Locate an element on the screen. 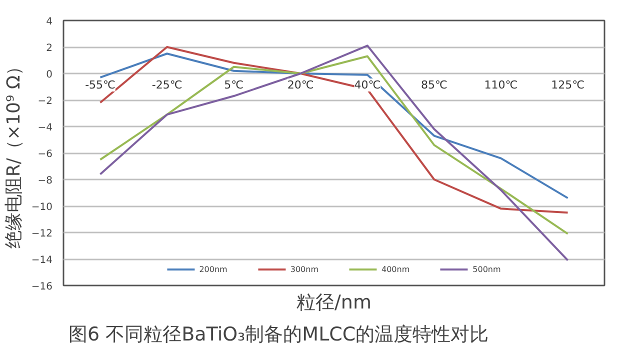 The image size is (629, 350). x-tick-label: 40℃ is located at coordinates (367, 85).